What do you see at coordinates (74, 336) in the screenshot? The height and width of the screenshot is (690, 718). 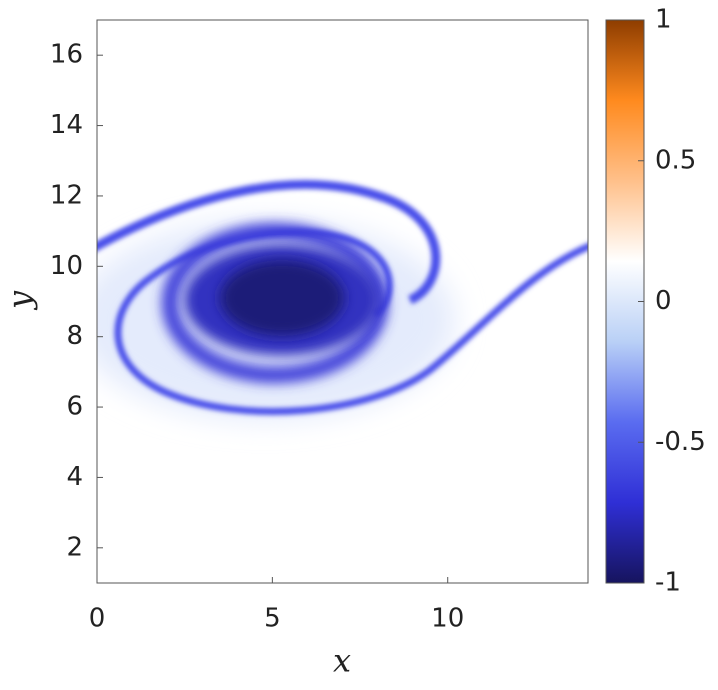 I see `y-tick-label: 8` at bounding box center [74, 336].